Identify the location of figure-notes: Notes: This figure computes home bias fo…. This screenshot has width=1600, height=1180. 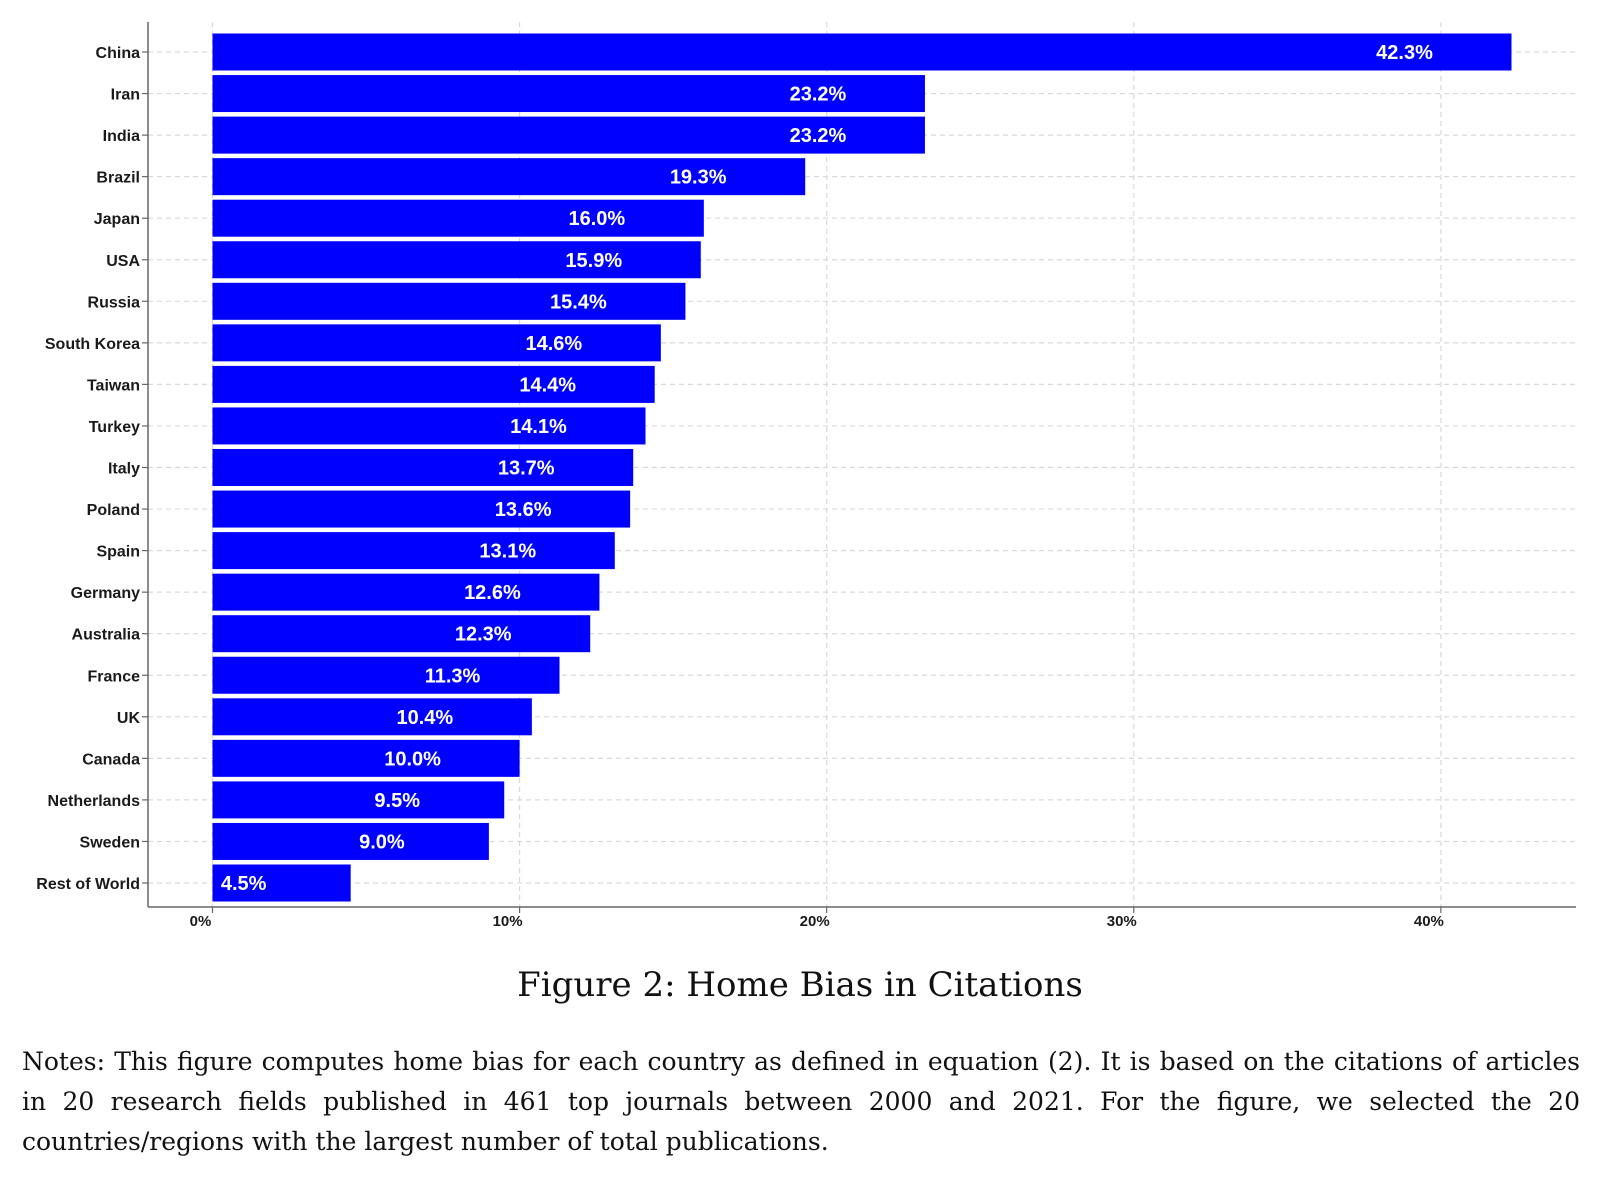
(801, 1101).